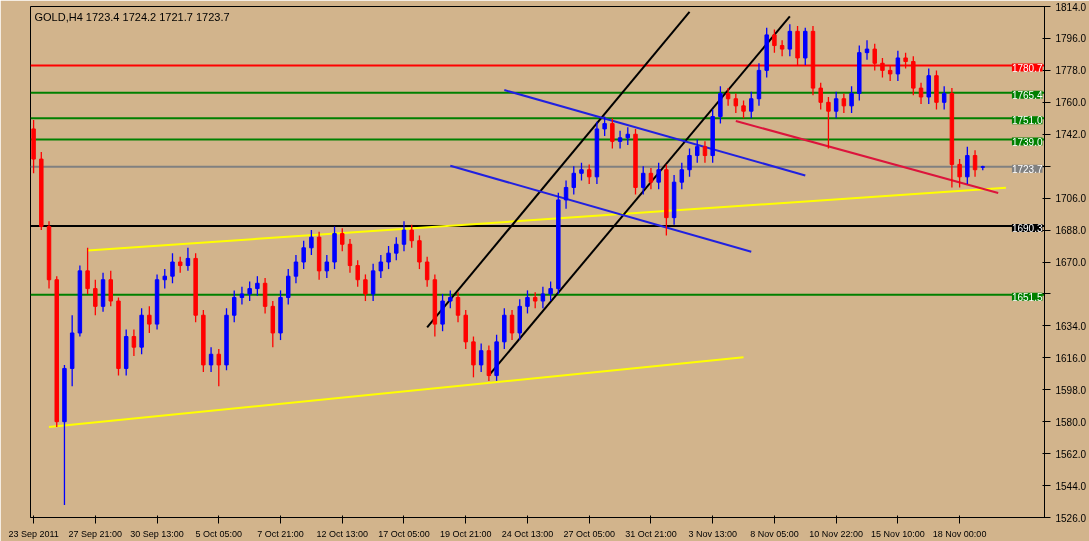 Image resolution: width=1089 pixels, height=541 pixels. What do you see at coordinates (1027, 95) in the screenshot?
I see `ref-line-label: 1765.4` at bounding box center [1027, 95].